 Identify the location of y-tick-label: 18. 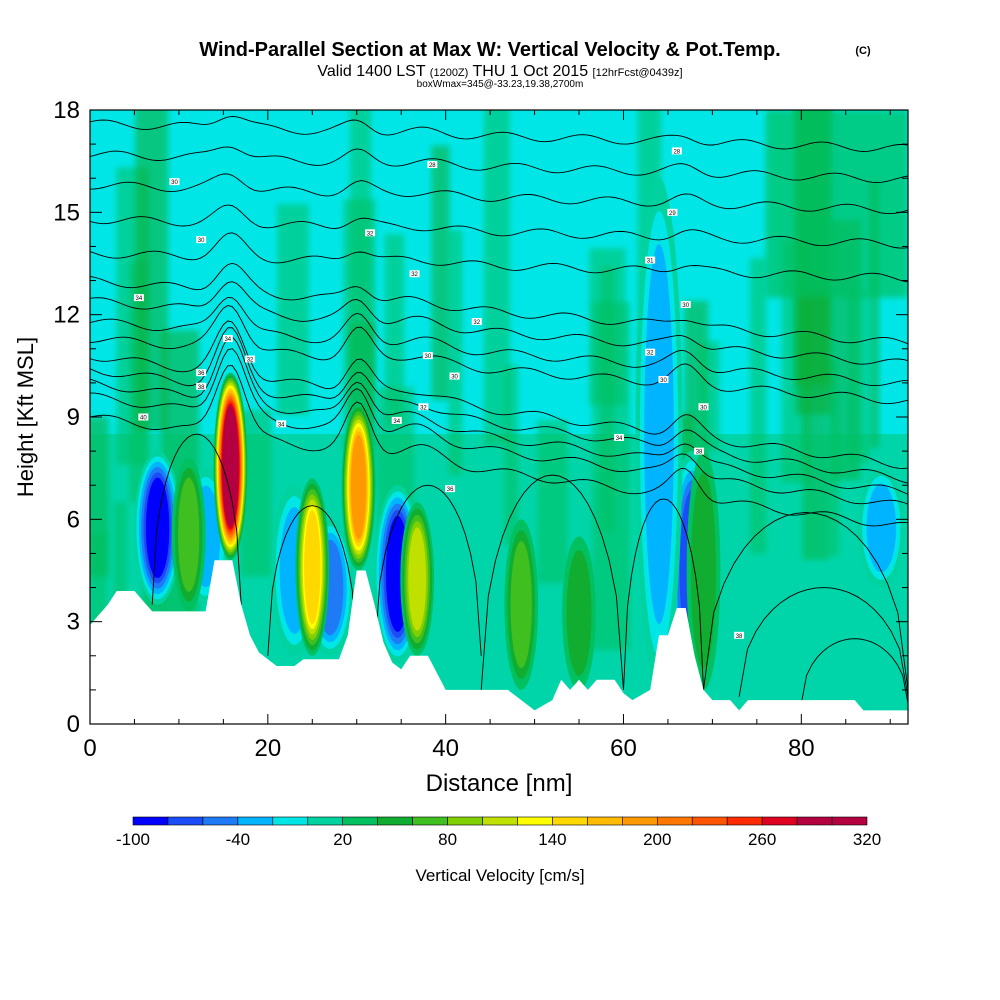
(66, 110).